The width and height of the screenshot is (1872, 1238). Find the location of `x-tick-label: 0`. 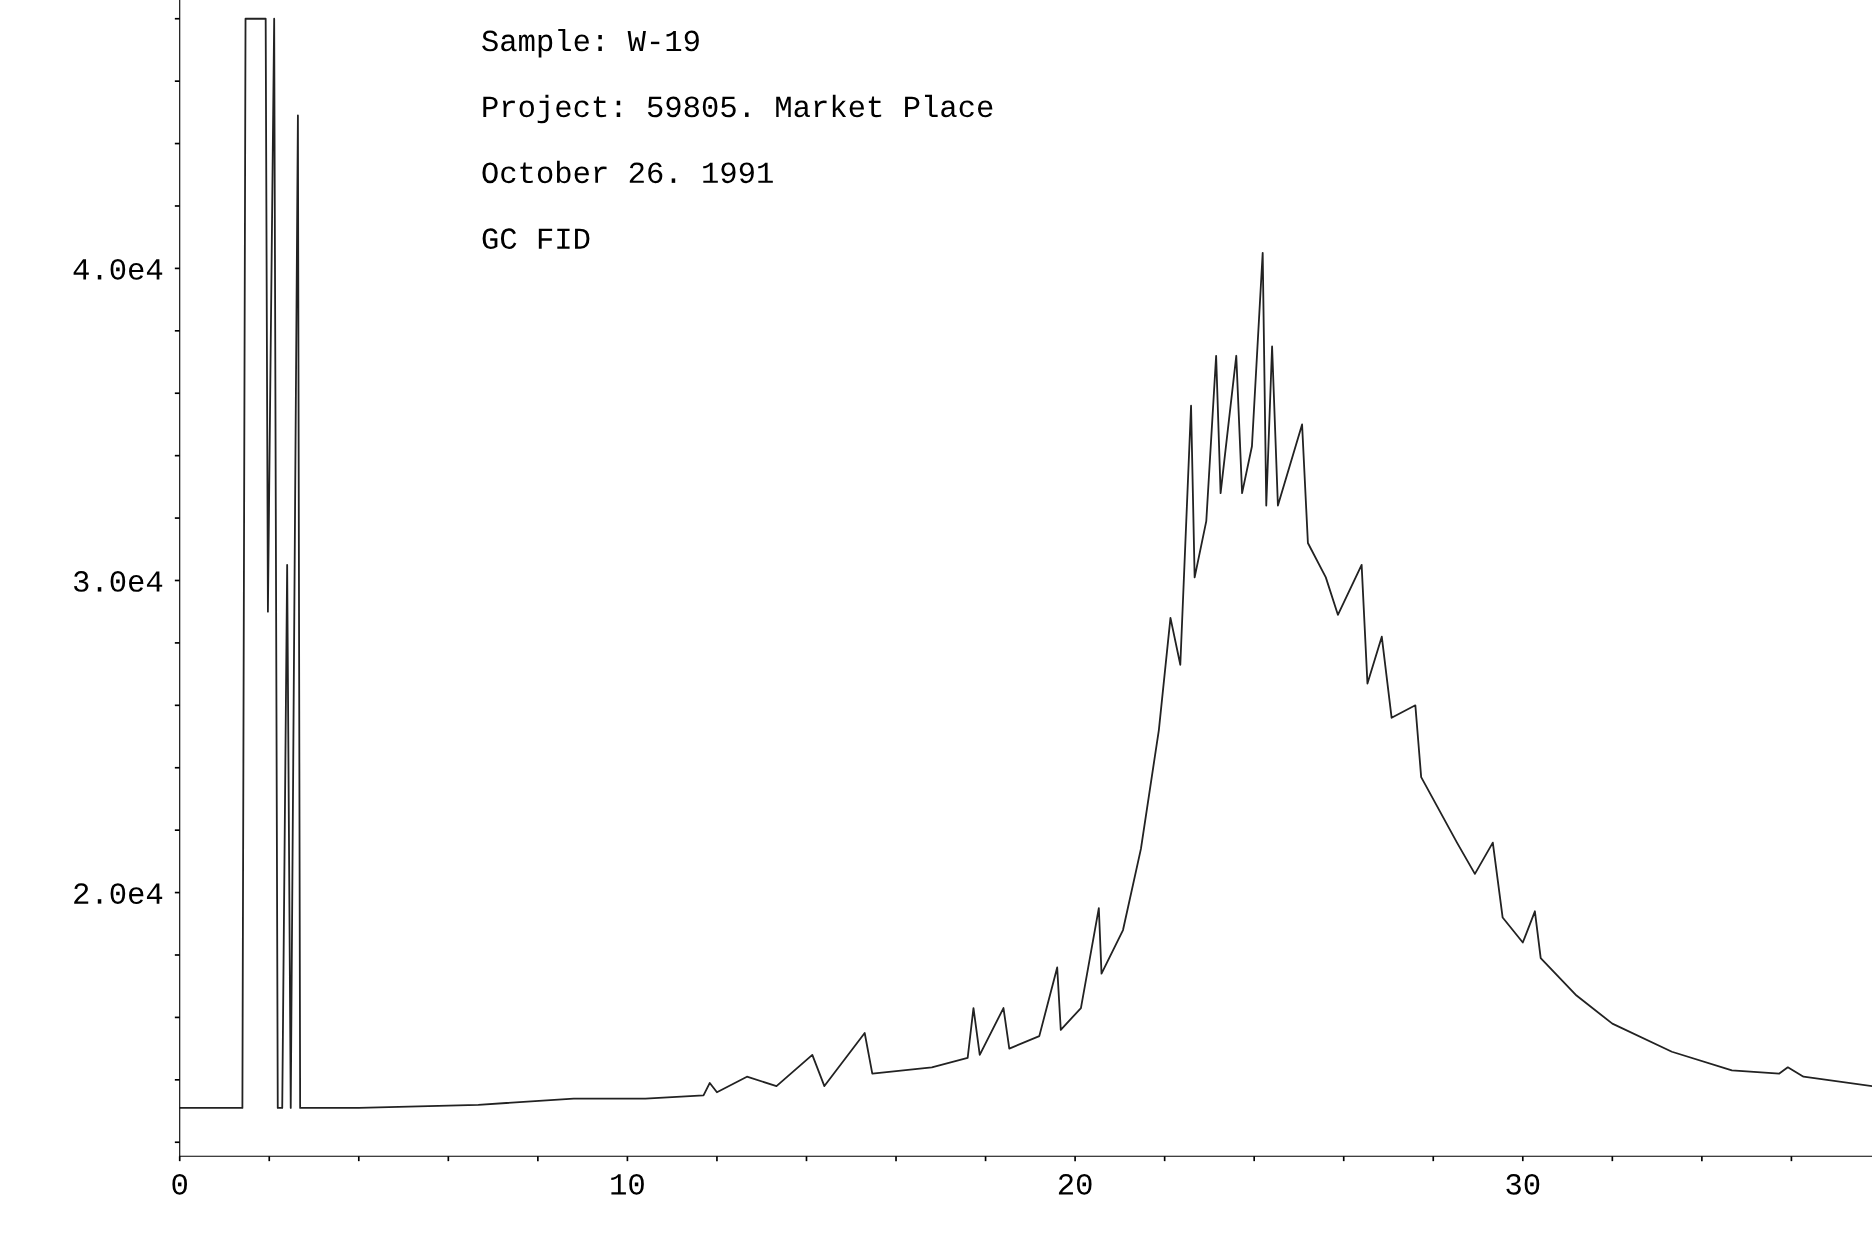

x-tick-label: 0 is located at coordinates (179, 1184).